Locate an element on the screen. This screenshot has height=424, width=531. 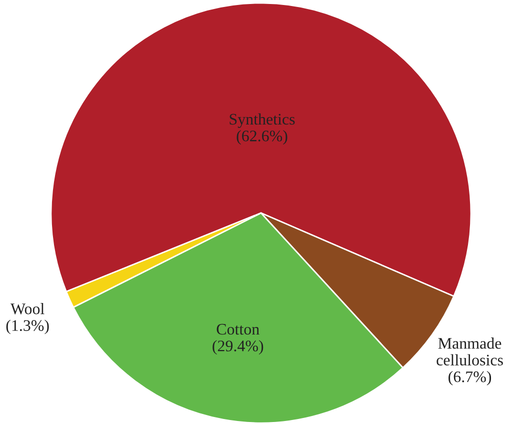
slice-label: Synthetics is located at coordinates (262, 120).